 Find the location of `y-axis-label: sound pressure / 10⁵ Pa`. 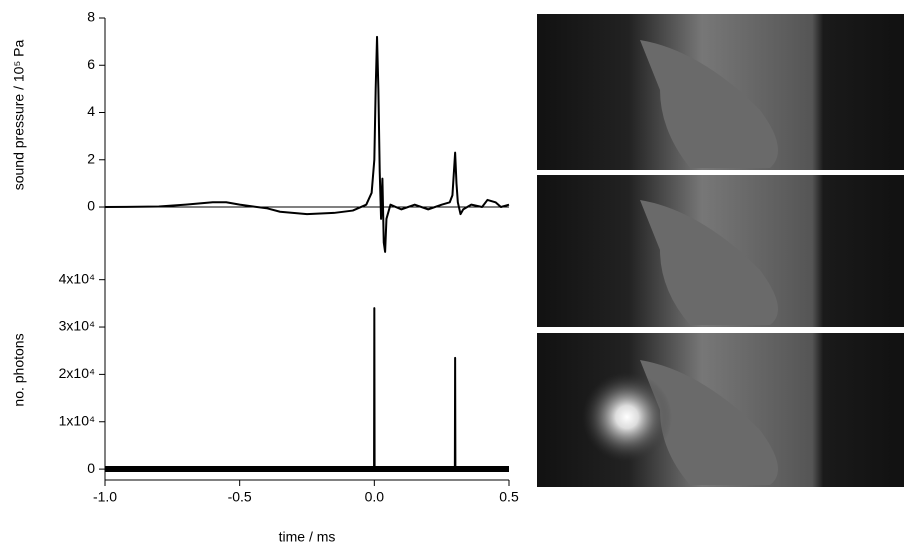

y-axis-label: sound pressure / 10⁵ Pa is located at coordinates (19, 115).